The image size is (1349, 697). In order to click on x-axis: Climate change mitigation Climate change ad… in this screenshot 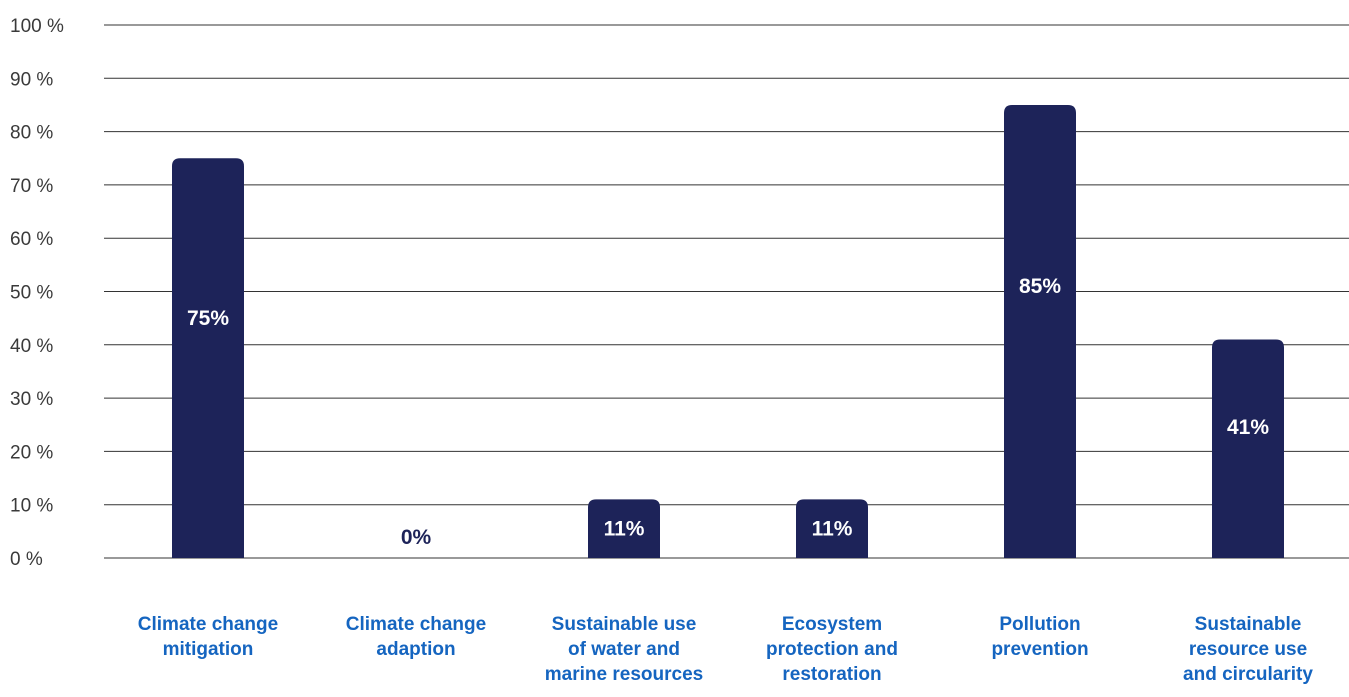, I will do `click(726, 649)`.